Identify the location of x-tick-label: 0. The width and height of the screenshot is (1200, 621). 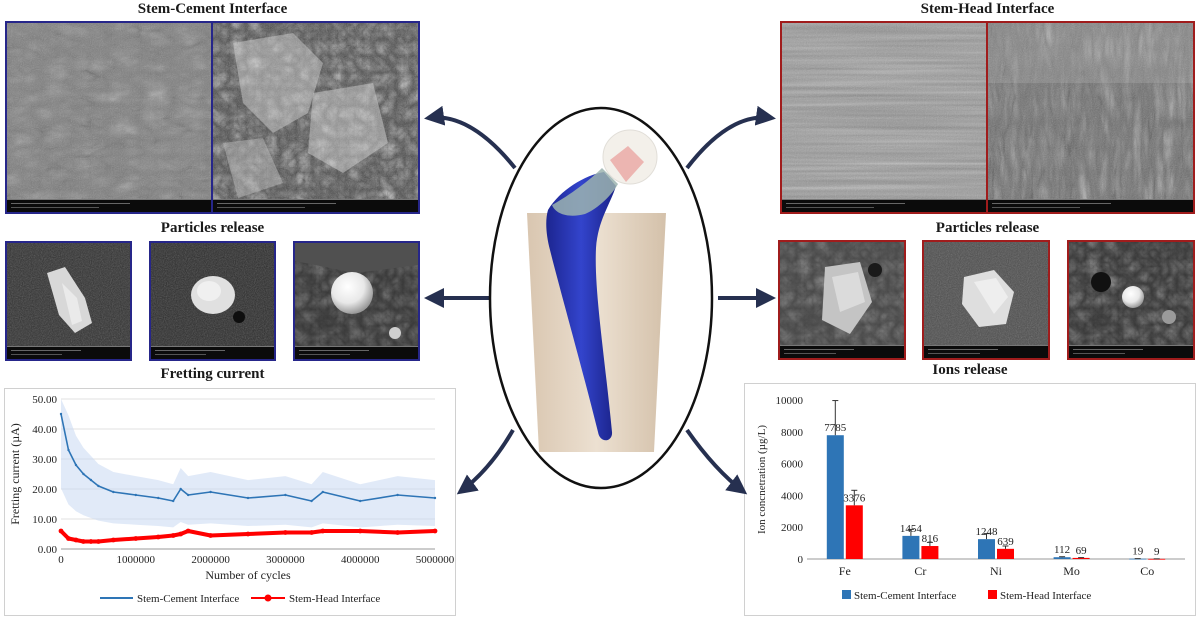
(61, 560).